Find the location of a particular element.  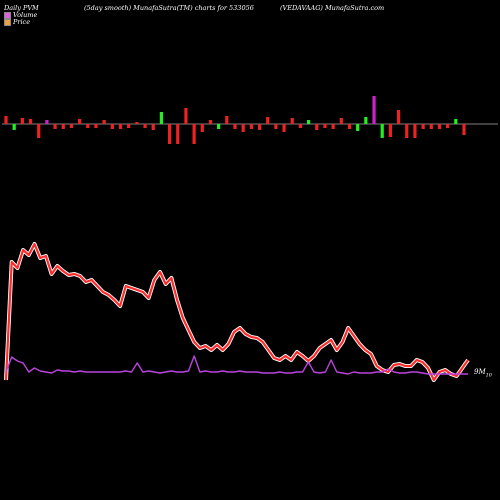

legend-price-swatch is located at coordinates (7, 22).